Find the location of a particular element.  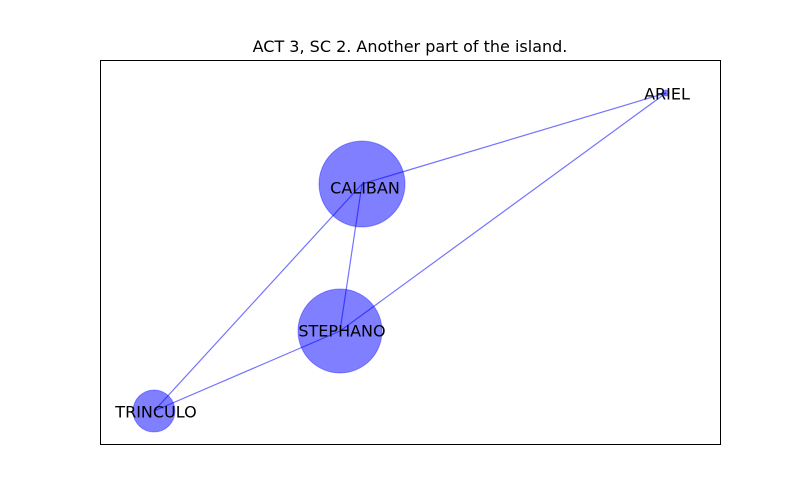

node-ariel is located at coordinates (666, 93).